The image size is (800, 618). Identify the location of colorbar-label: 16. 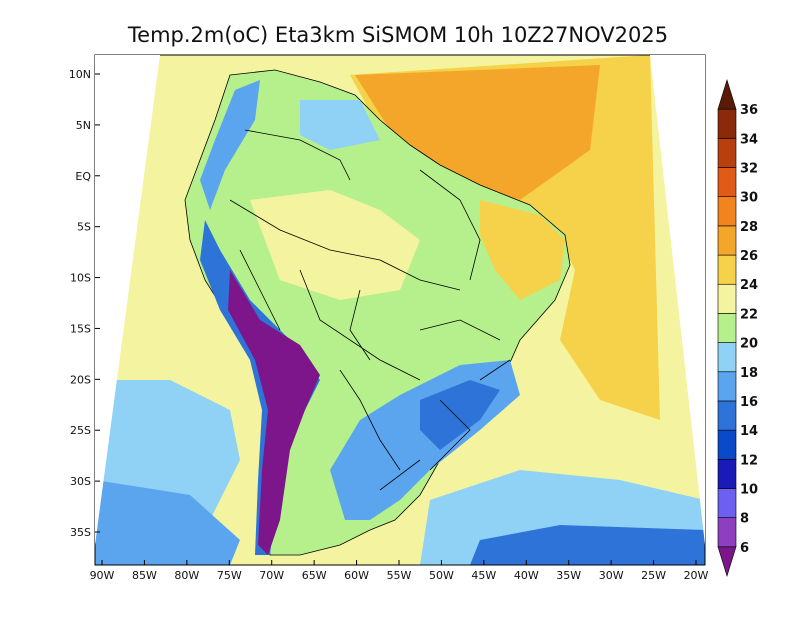
(749, 402).